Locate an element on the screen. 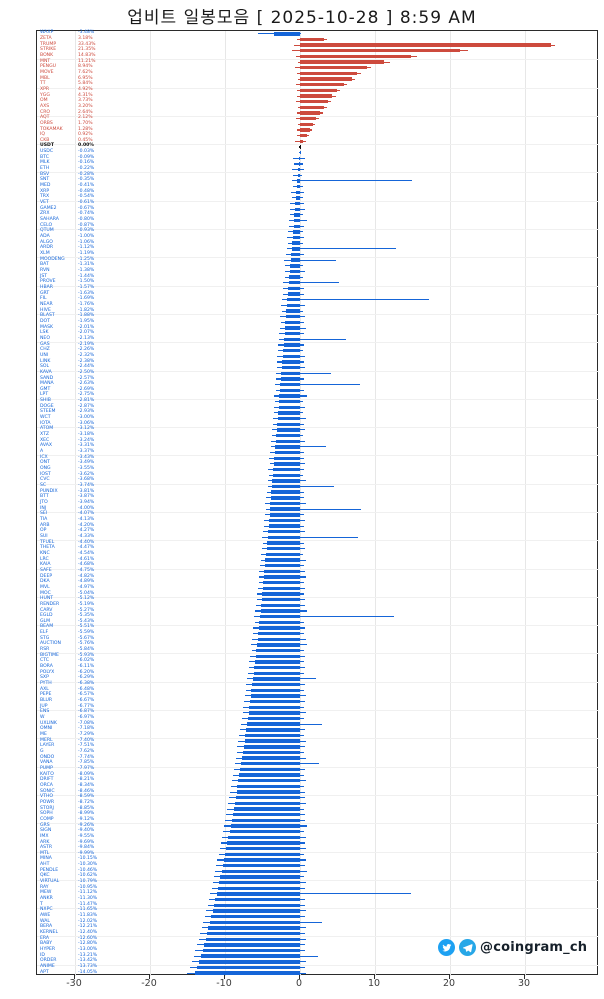 This screenshot has width=604, height=999. change-value: -11.83% is located at coordinates (88, 916).